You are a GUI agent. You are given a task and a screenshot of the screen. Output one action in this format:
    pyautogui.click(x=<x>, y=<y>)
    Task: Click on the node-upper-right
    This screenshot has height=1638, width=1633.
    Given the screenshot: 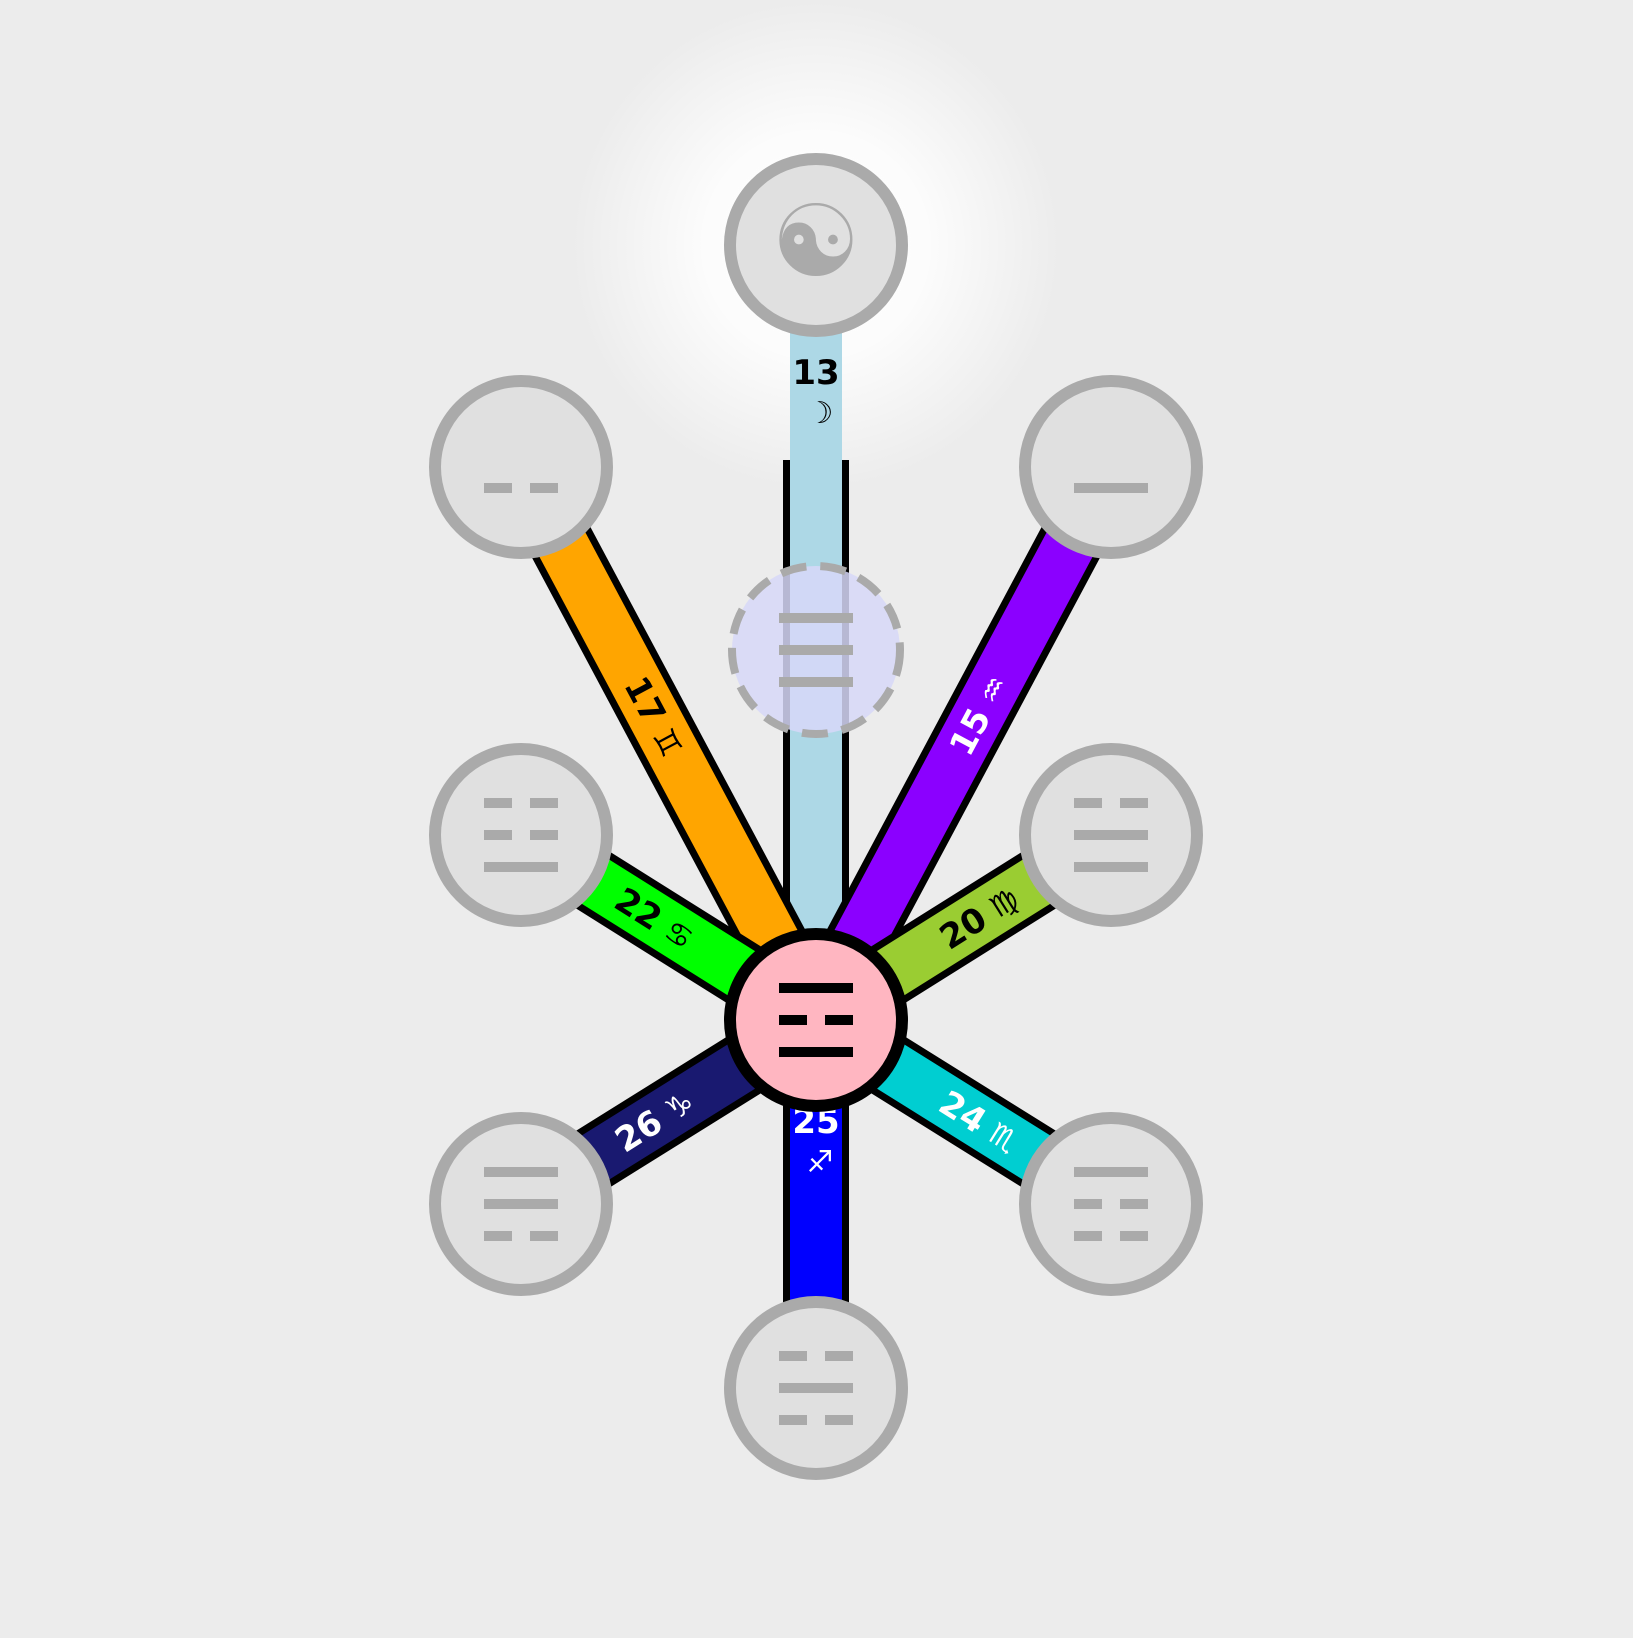 What is the action you would take?
    pyautogui.click(x=1111, y=467)
    